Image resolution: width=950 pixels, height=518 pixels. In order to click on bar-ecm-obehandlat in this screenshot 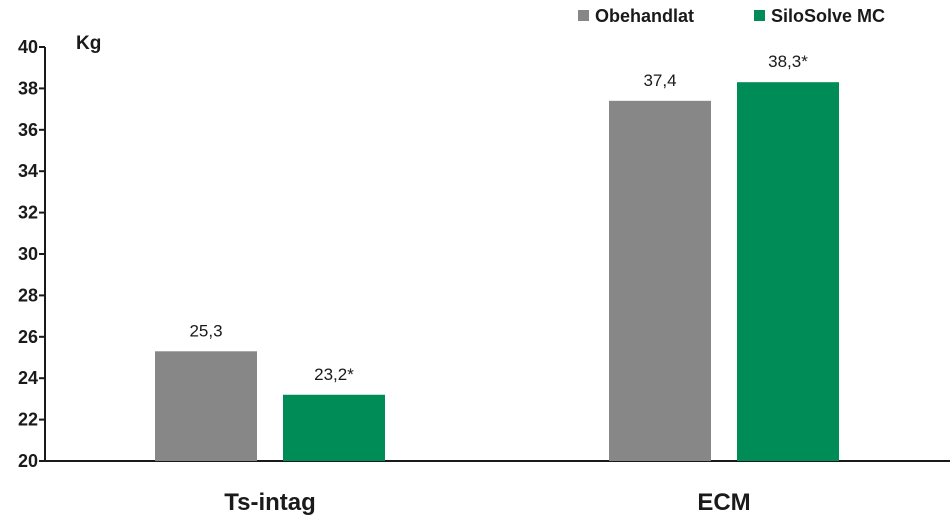, I will do `click(660, 280)`.